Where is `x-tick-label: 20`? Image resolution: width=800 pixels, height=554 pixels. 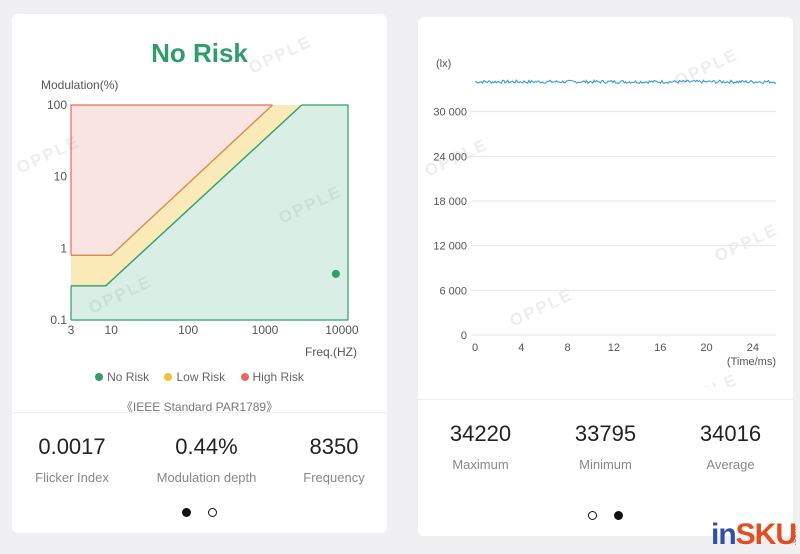
x-tick-label: 20 is located at coordinates (706, 348).